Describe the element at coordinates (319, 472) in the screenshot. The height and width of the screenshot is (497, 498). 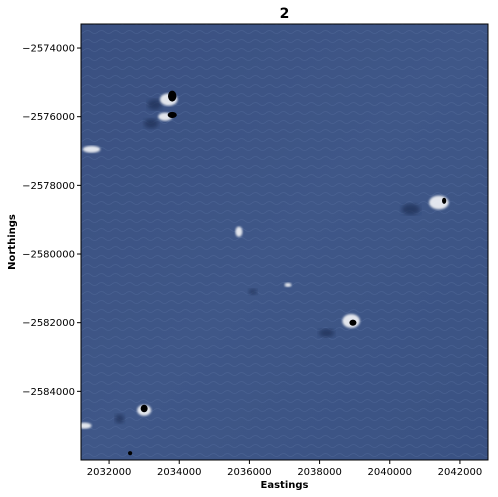
I see `x-tick-label: 2038000` at that location.